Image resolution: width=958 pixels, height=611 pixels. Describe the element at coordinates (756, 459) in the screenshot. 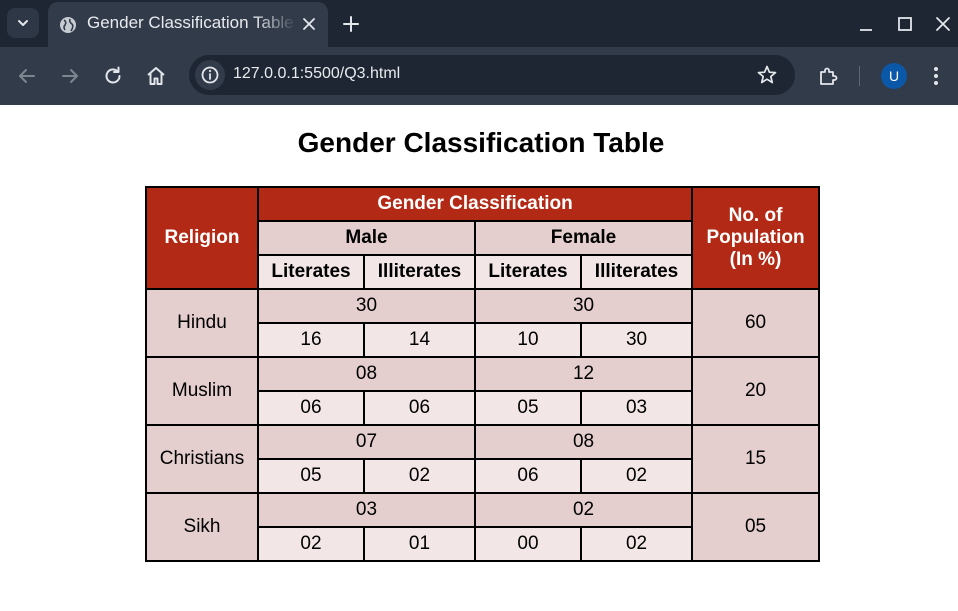

I see `population-cell: 15` at that location.